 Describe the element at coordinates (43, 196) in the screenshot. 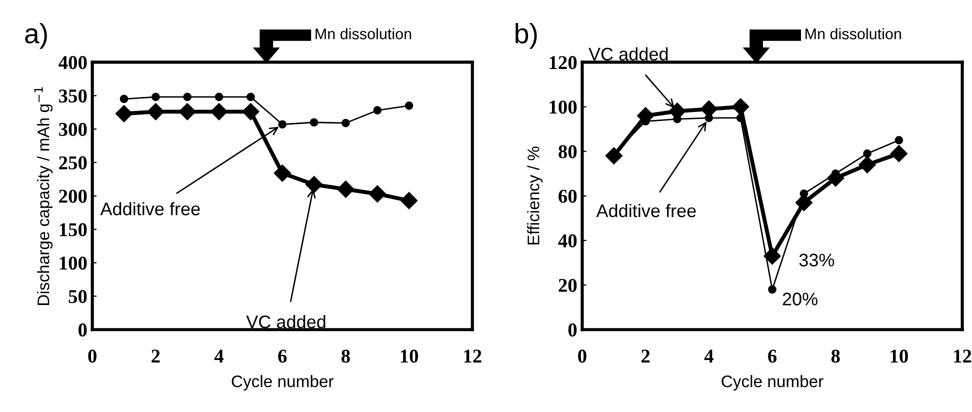

I see `y-axis-title: Discharge capacity / mAh g$^{−1}$` at that location.